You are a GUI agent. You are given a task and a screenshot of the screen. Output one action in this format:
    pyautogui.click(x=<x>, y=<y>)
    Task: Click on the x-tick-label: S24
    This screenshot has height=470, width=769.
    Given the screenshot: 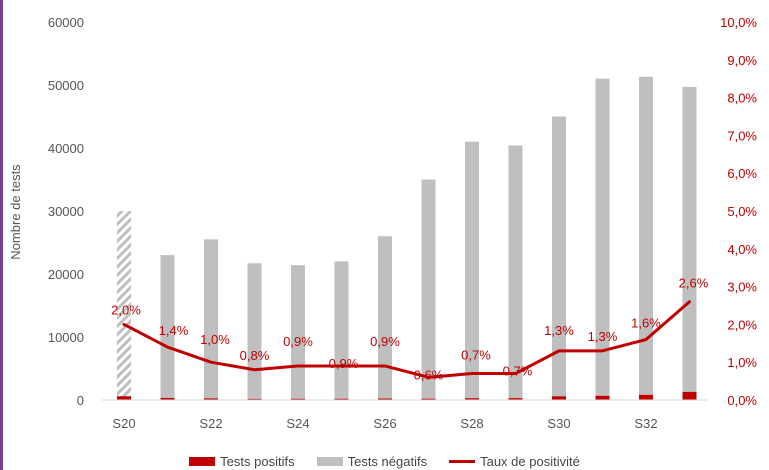 What is the action you would take?
    pyautogui.click(x=297, y=423)
    